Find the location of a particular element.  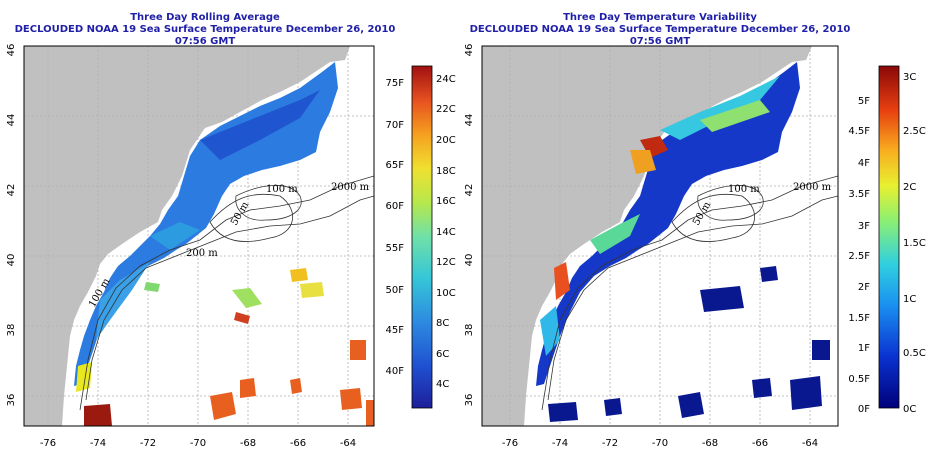

left-title-main: Three Day Rolling Average is located at coordinates (205, 17).